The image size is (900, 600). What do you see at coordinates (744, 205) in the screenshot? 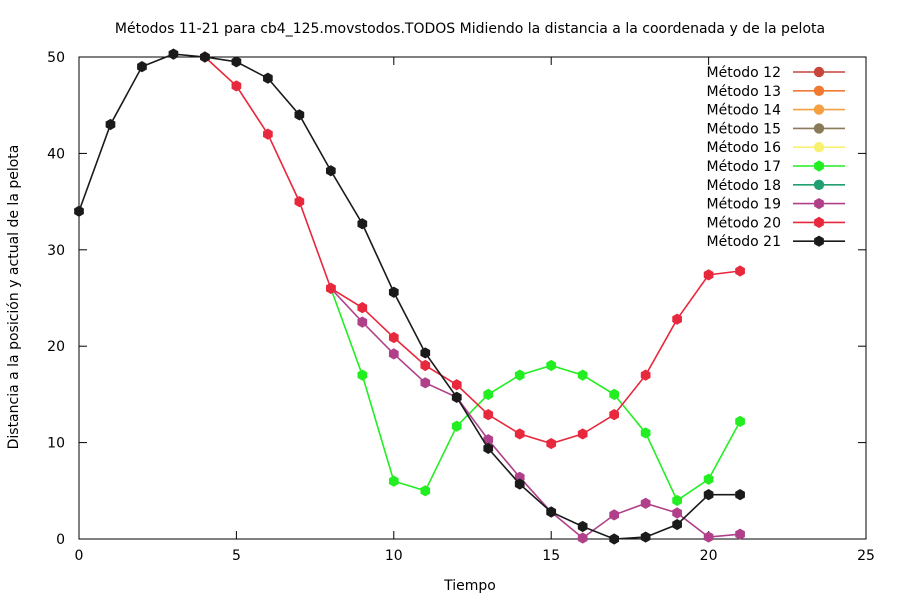
I see `legend-label: Método 19` at bounding box center [744, 205].